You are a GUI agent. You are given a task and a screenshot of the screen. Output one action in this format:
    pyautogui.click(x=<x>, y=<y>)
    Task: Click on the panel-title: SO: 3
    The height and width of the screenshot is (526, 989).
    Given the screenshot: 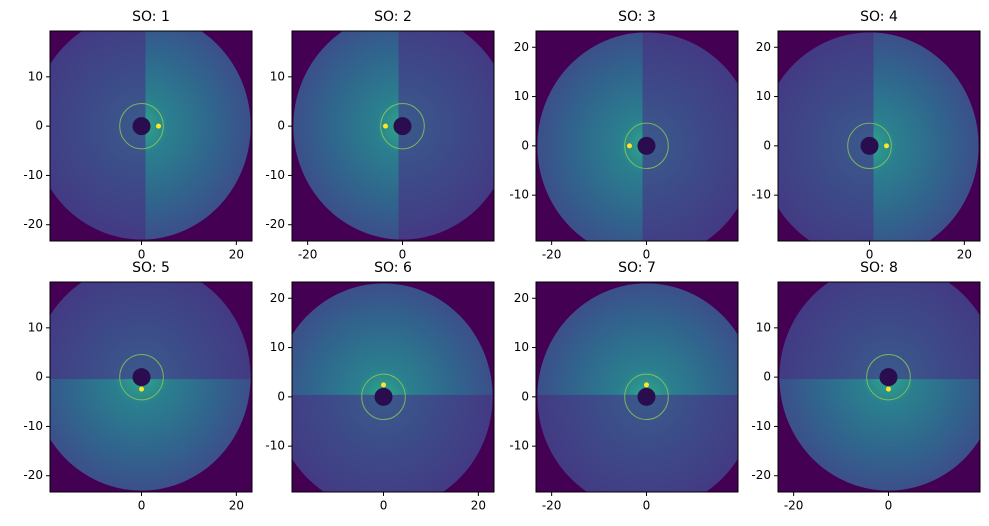 What is the action you would take?
    pyautogui.click(x=637, y=17)
    